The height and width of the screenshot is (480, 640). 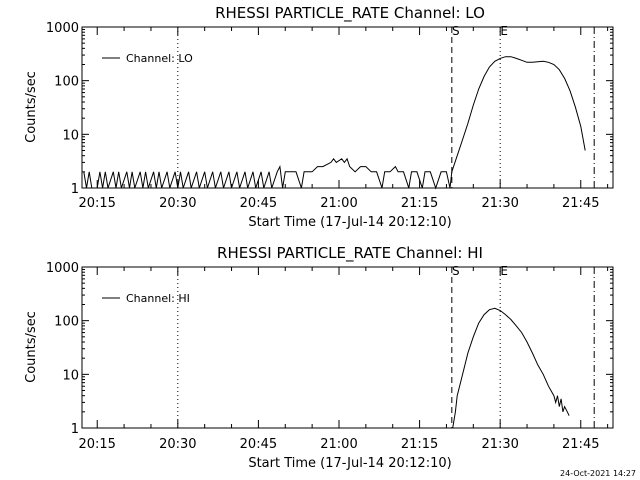 What do you see at coordinates (350, 253) in the screenshot?
I see `chart-title: RHESSI PARTICLE_RATE Channel: HI` at bounding box center [350, 253].